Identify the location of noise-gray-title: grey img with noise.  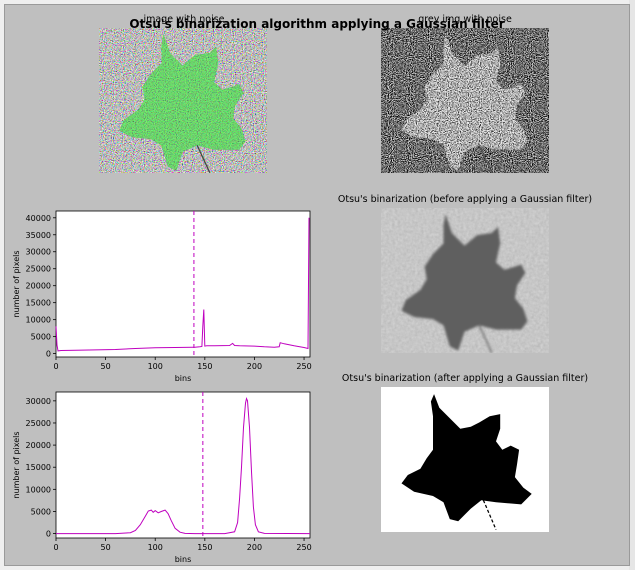
(465, 19).